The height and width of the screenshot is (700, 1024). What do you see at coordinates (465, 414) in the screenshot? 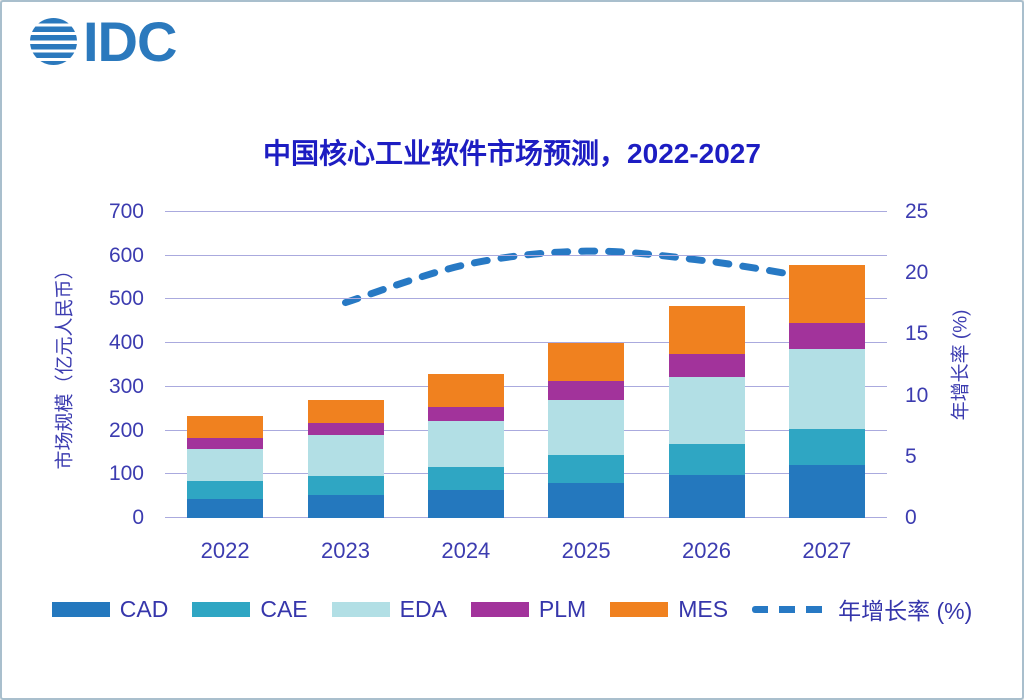
I see `bar-segment-plm-2024` at bounding box center [465, 414].